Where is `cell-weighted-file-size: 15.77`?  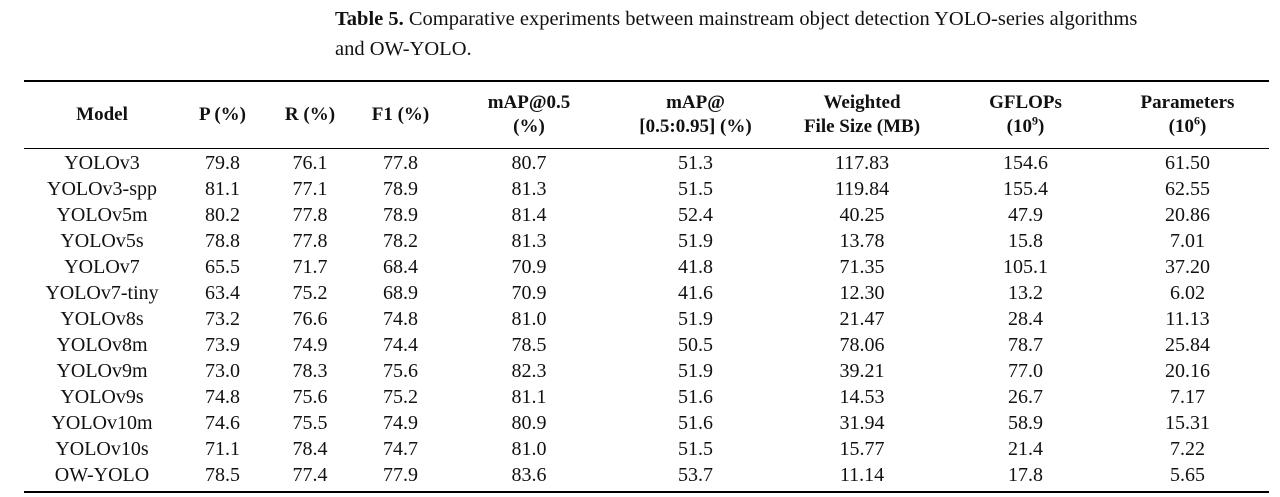
cell-weighted-file-size: 15.77 is located at coordinates (862, 449).